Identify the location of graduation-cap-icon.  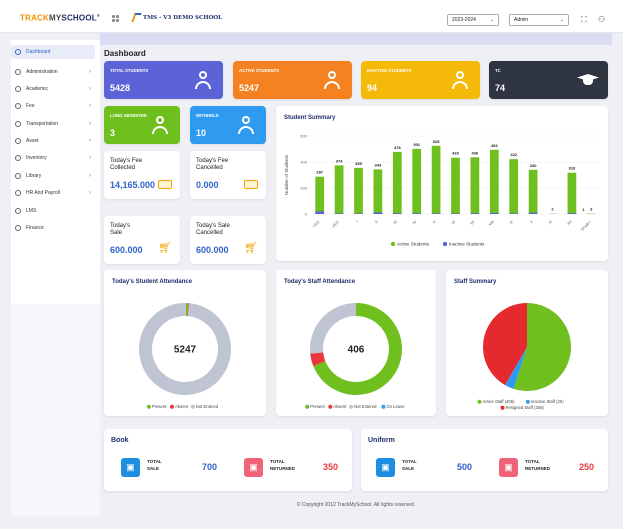
(588, 80).